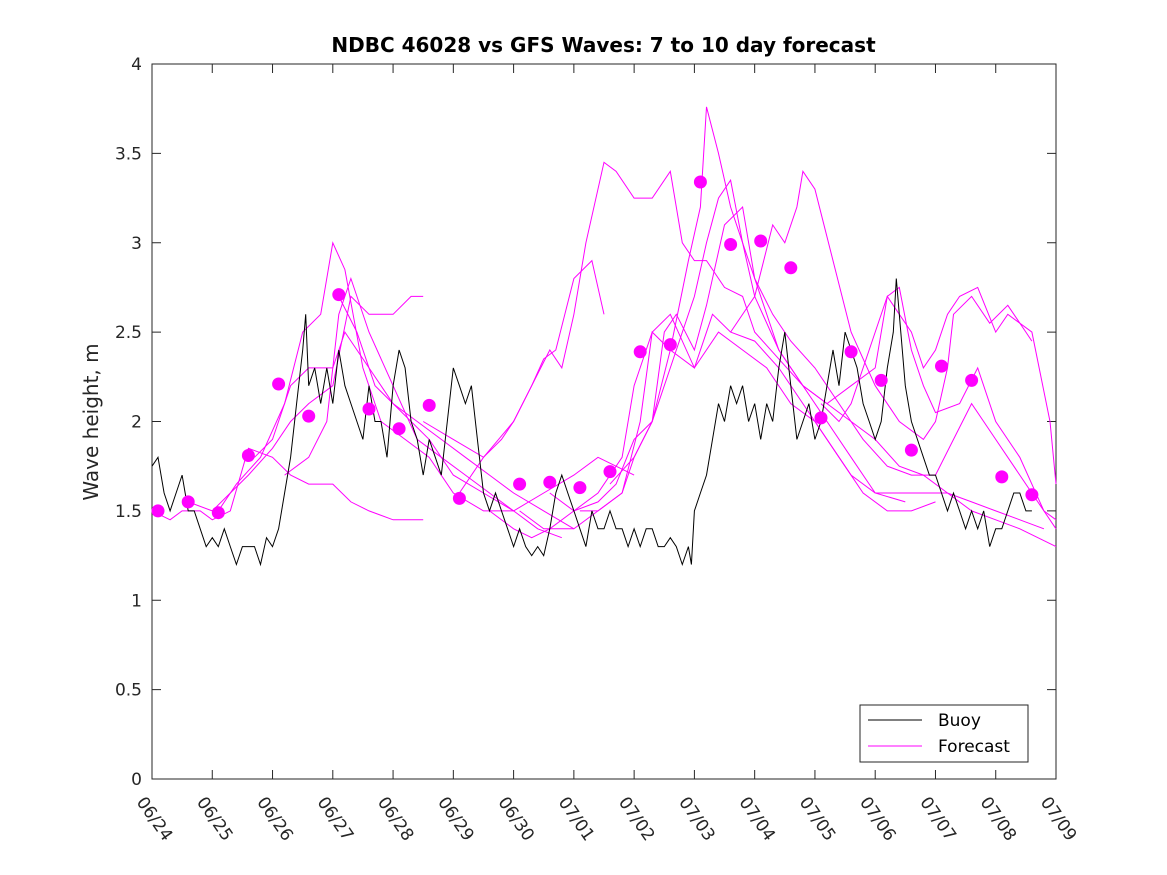 Image resolution: width=1167 pixels, height=875 pixels. Describe the element at coordinates (817, 819) in the screenshot. I see `x-tick-label: 07/05` at that location.